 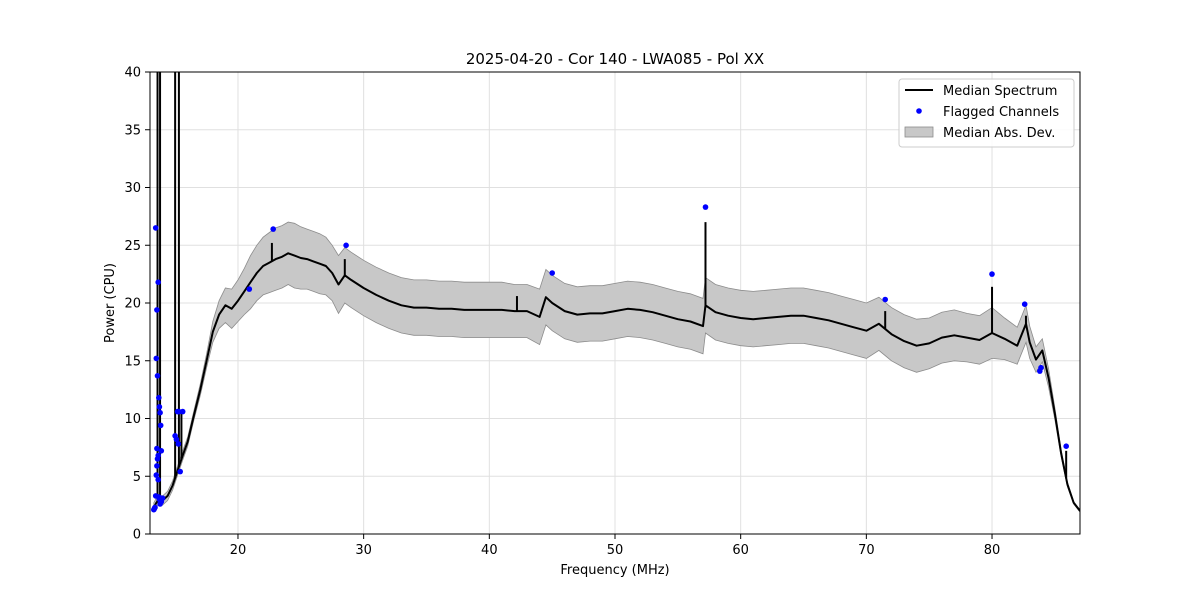 I want to click on legend-flag-swatch, so click(x=919, y=111).